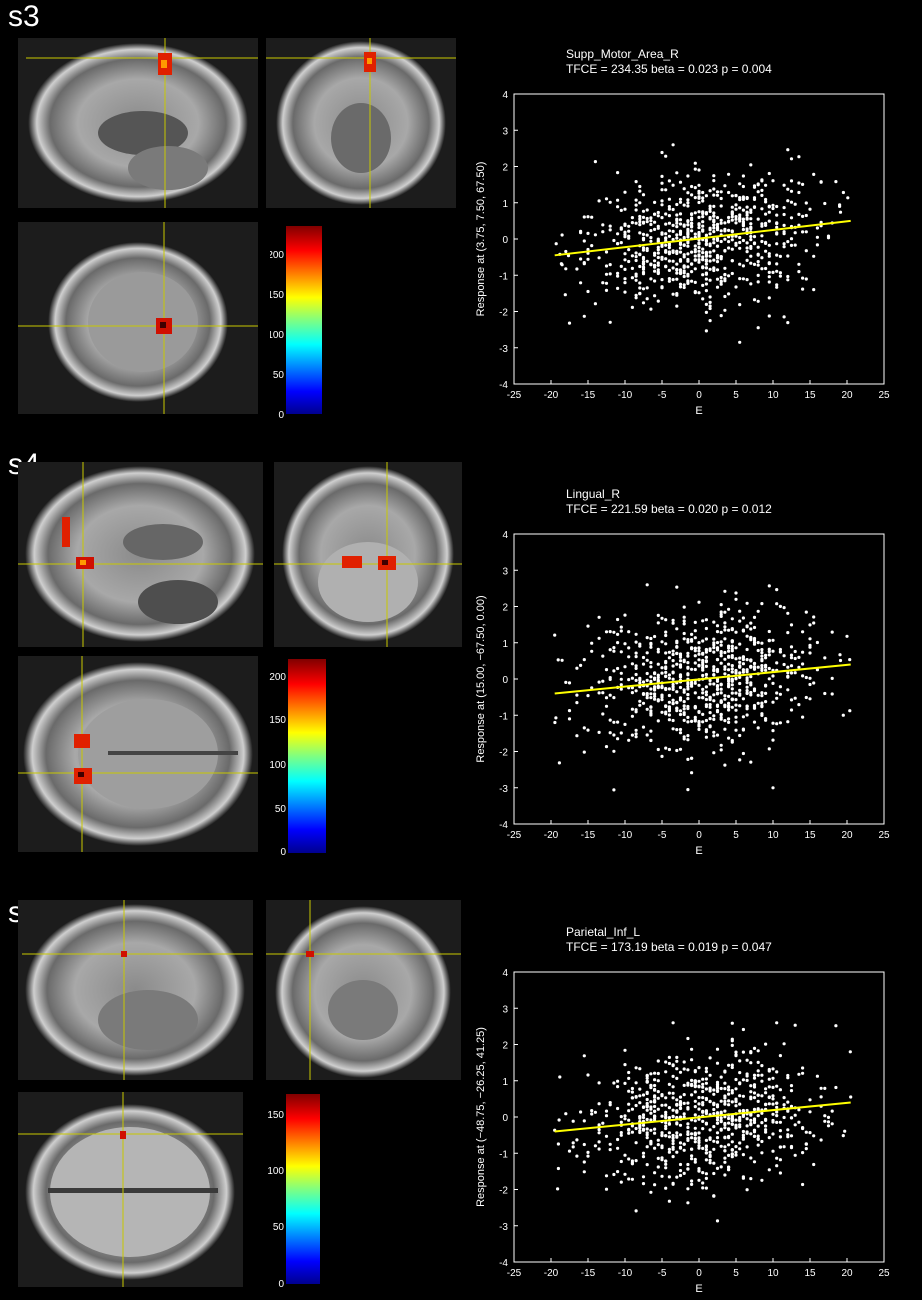  I want to click on colorbar-tick: 200, so click(277, 677).